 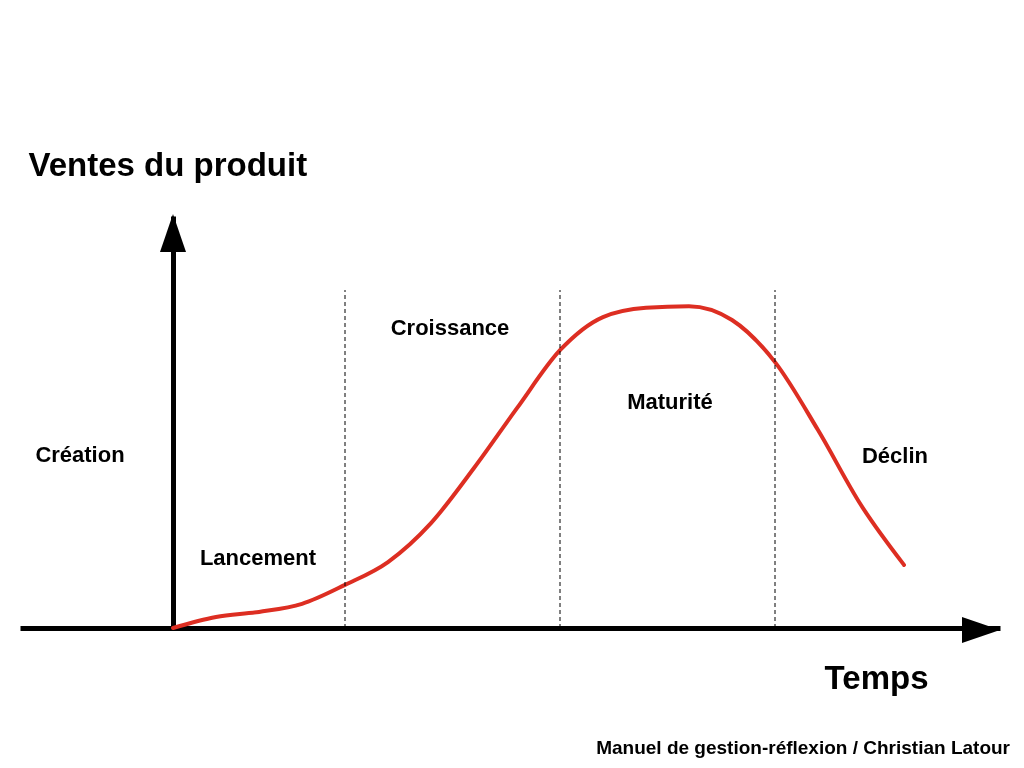 I want to click on annotation: Déclin, so click(x=895, y=455).